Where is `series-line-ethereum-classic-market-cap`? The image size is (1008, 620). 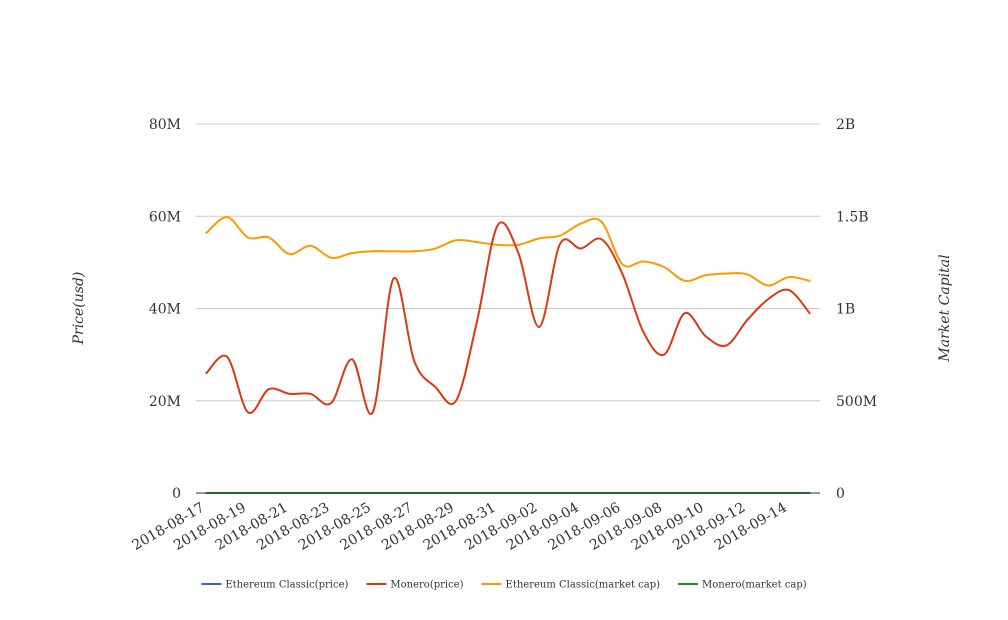
series-line-ethereum-classic-market-cap is located at coordinates (508, 251).